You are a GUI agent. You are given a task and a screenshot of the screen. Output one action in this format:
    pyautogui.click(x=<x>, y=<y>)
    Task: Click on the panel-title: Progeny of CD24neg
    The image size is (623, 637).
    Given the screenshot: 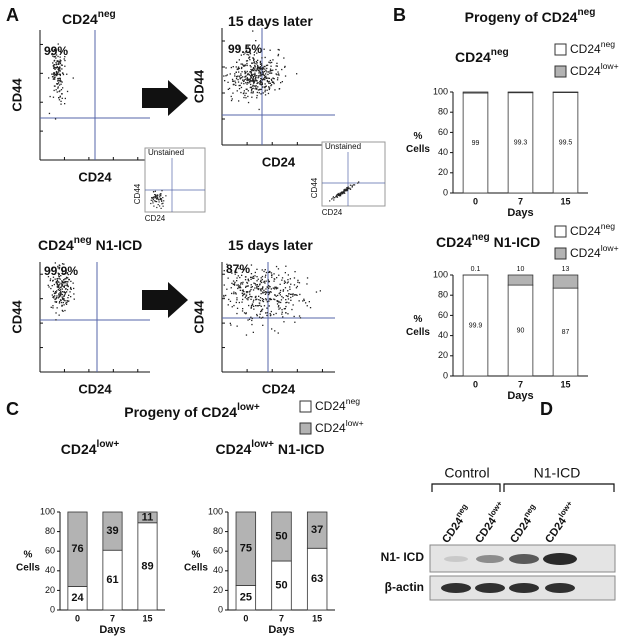 What is the action you would take?
    pyautogui.click(x=530, y=16)
    